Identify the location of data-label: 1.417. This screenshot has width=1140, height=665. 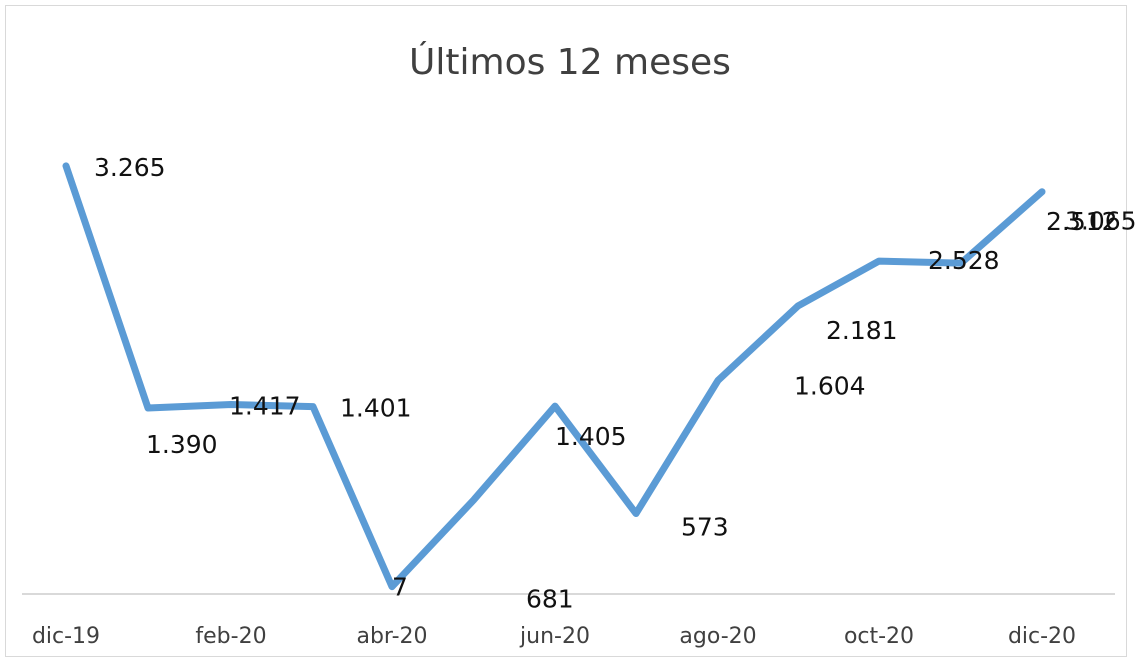
(265, 406).